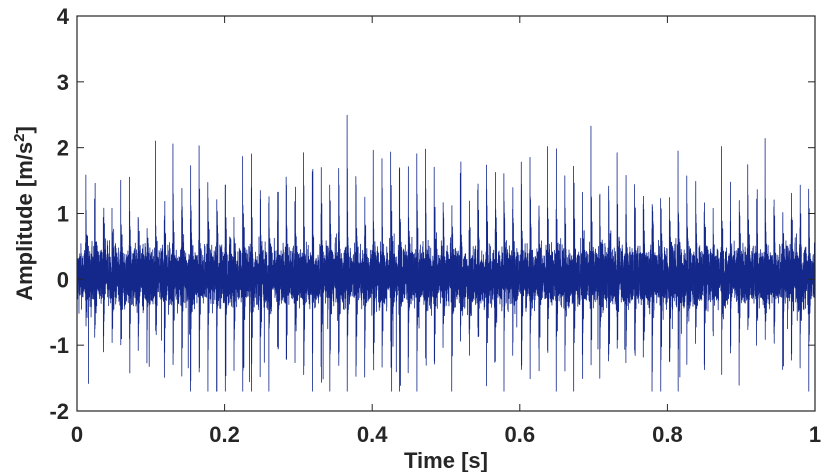  What do you see at coordinates (59, 411) in the screenshot?
I see `y-tick-label-0: -2` at bounding box center [59, 411].